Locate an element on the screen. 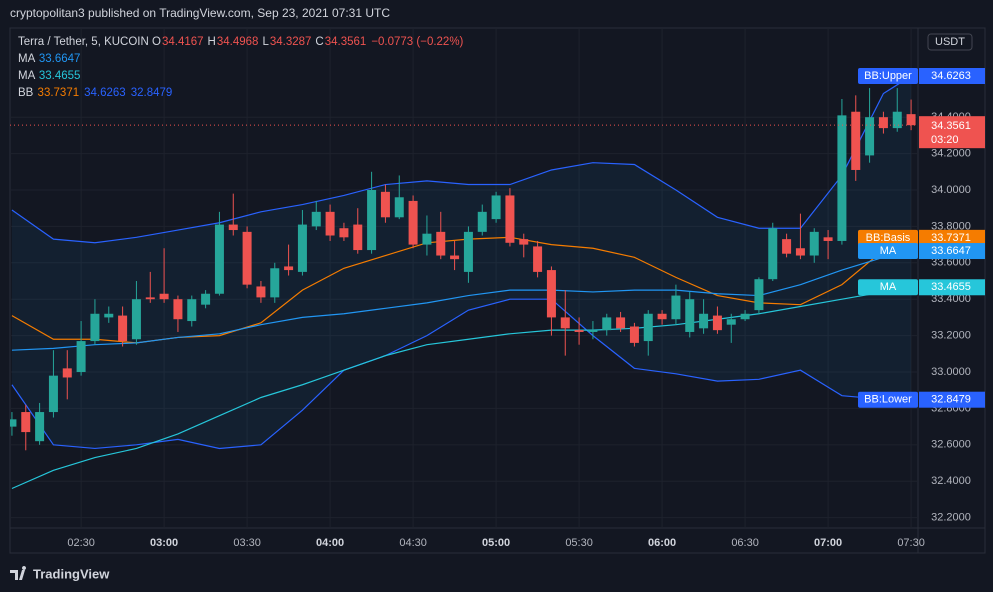  ohlc-value: 34.4167 is located at coordinates (182, 42).